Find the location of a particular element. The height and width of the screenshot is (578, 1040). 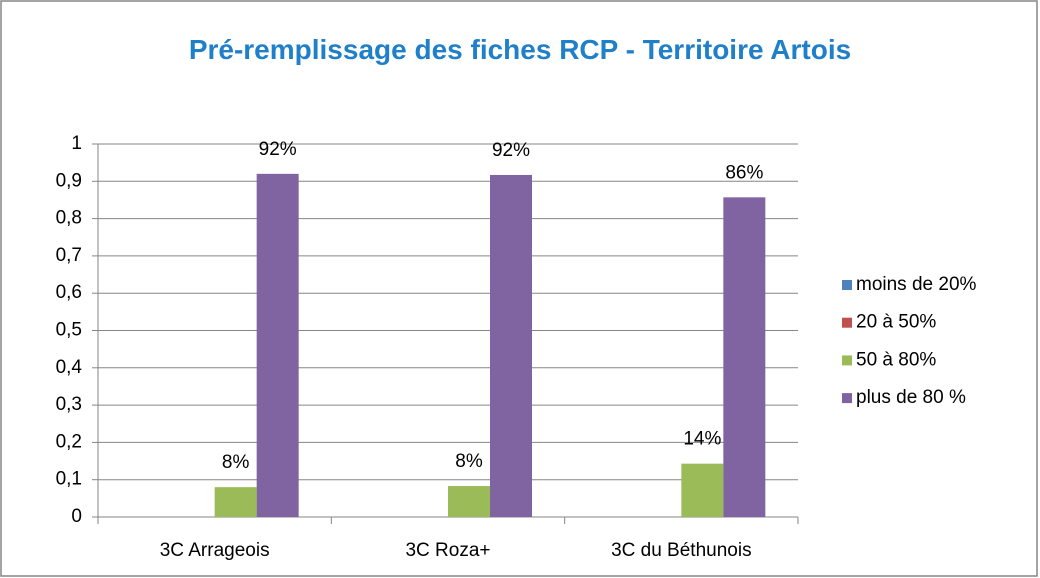

x-tick-label: 3C Arrageois is located at coordinates (215, 550).